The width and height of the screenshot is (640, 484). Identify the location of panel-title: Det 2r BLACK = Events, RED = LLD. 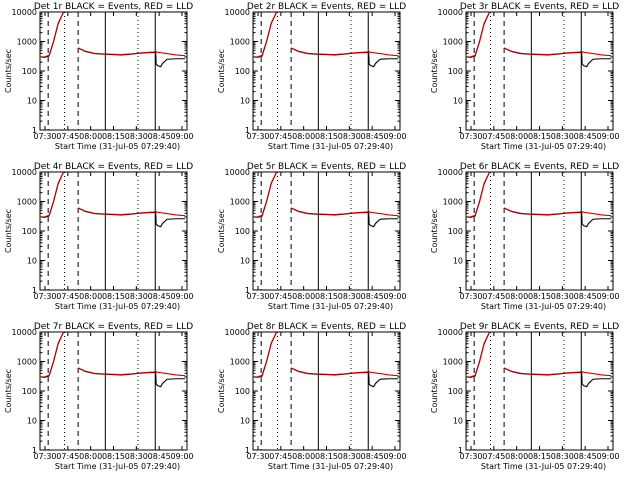
(326, 7).